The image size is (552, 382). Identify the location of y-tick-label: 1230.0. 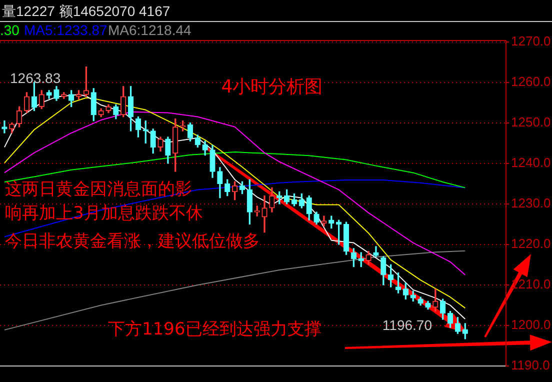
(531, 202).